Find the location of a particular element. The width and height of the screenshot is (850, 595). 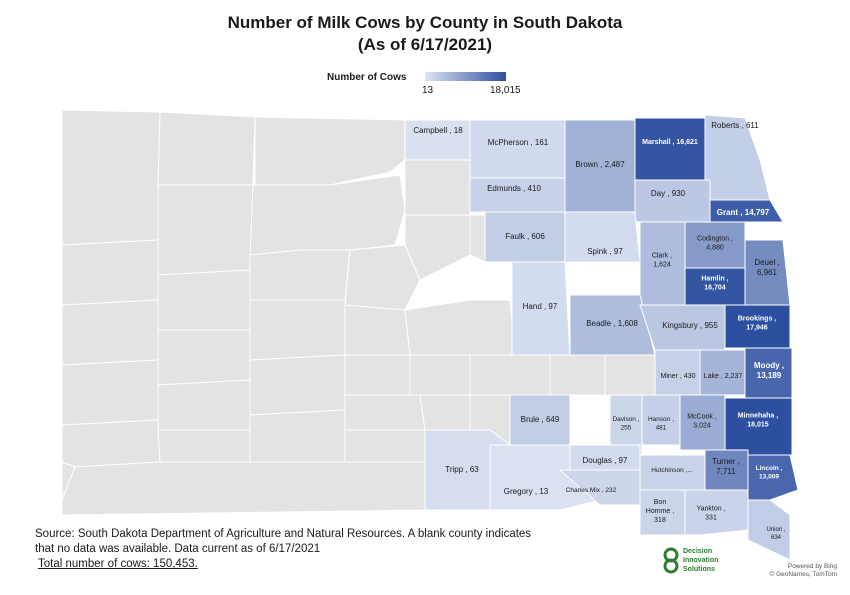

label-lincoln-line-0: Lincoln , is located at coordinates (769, 468).